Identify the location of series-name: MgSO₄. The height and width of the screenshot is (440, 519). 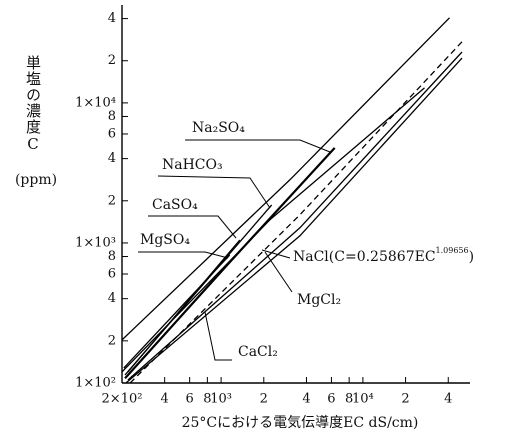
(165, 240).